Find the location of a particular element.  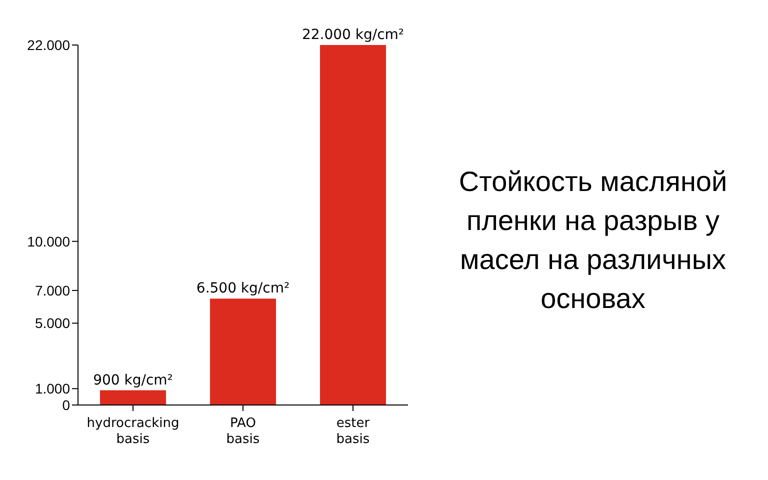

data-label: 6.500 kg/cm² is located at coordinates (243, 288).